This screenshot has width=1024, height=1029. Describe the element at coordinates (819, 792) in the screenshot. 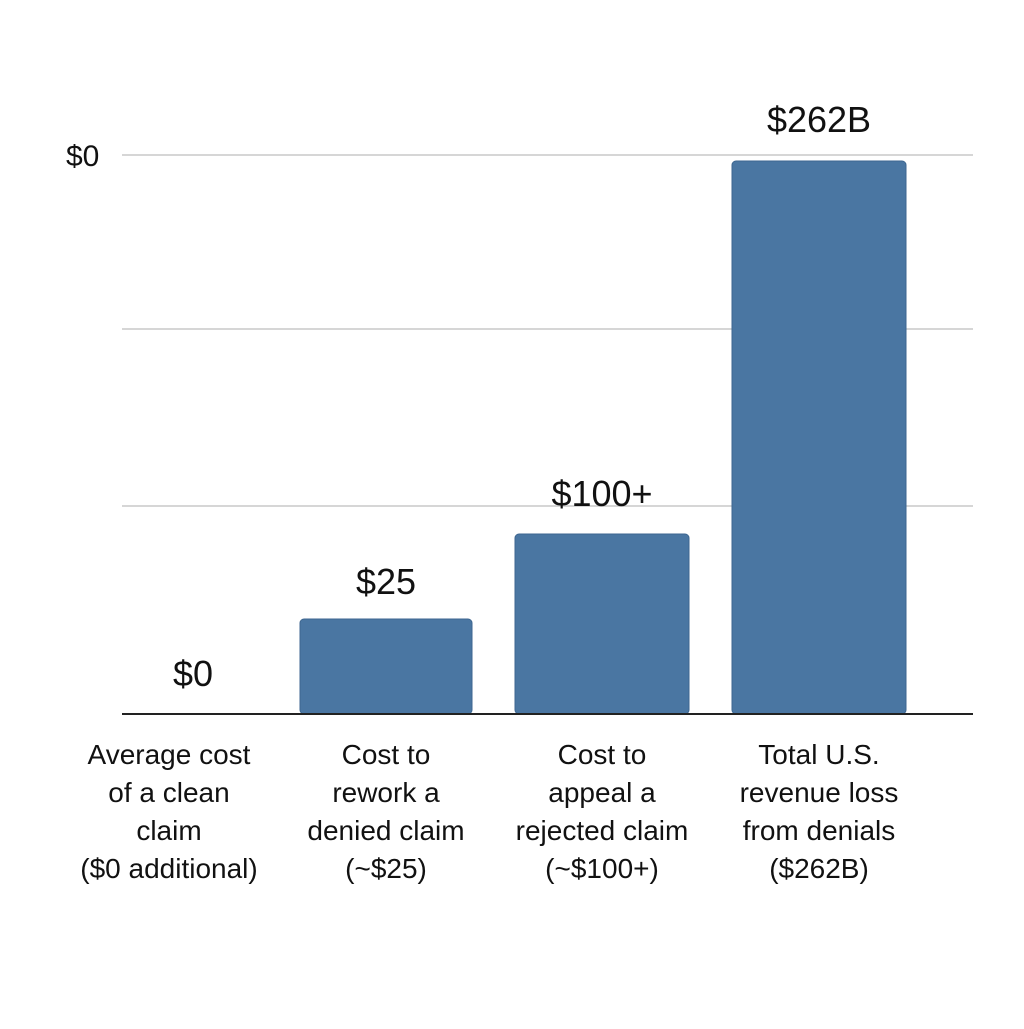

I see `category-label: revenue loss` at that location.